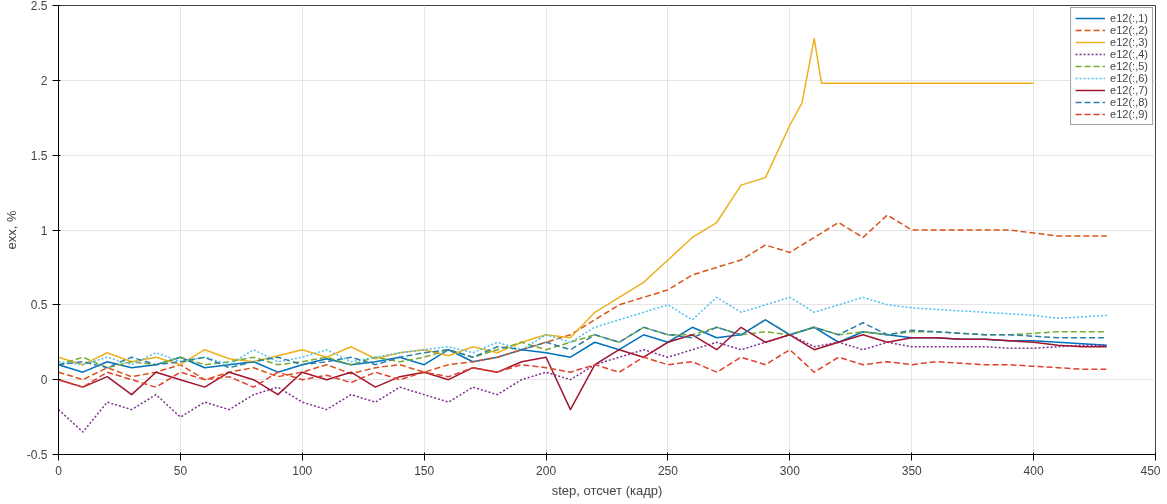 The width and height of the screenshot is (1167, 504). What do you see at coordinates (607, 490) in the screenshot?
I see `x-axis-title: step, отсчет (кадр)` at bounding box center [607, 490].